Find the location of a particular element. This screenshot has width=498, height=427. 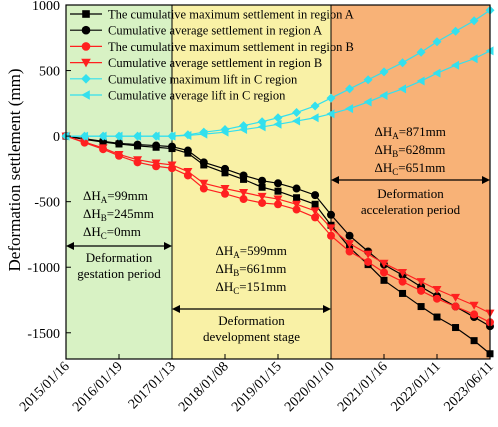

y-tick-label: 1000 is located at coordinates (46, 7).